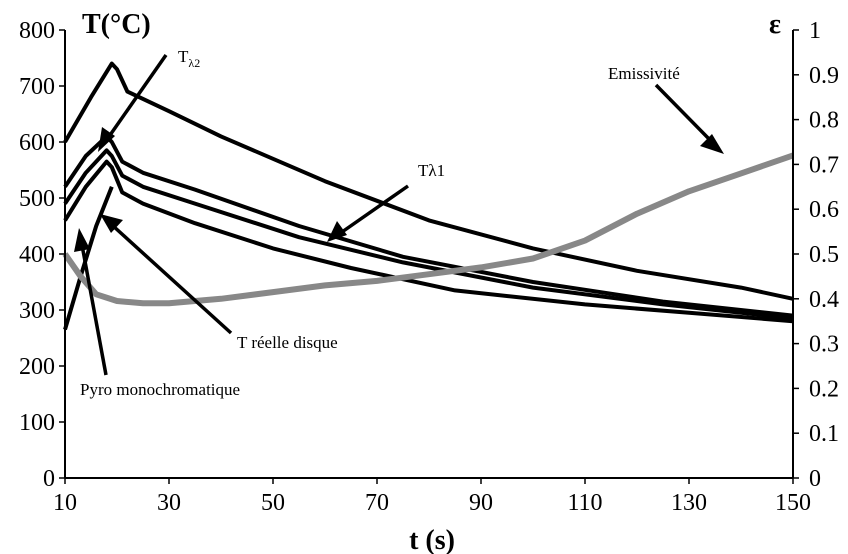  Describe the element at coordinates (37, 311) in the screenshot. I see `y-left-tick-label: 300` at that location.